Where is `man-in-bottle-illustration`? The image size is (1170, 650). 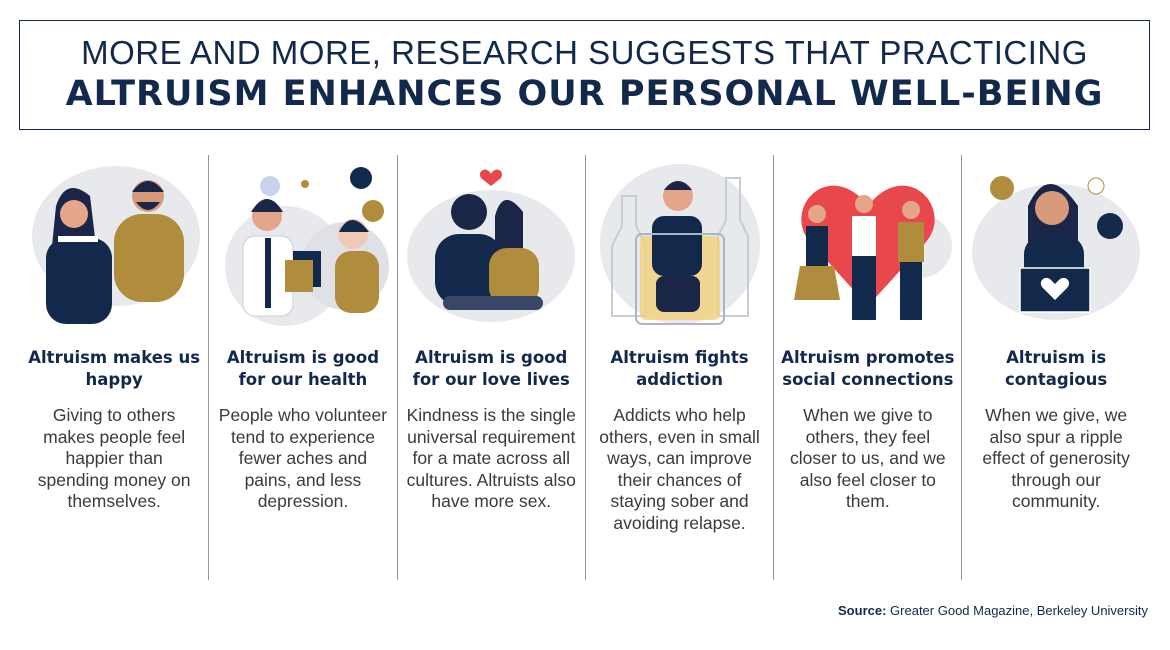 man-in-bottle-illustration is located at coordinates (679, 244).